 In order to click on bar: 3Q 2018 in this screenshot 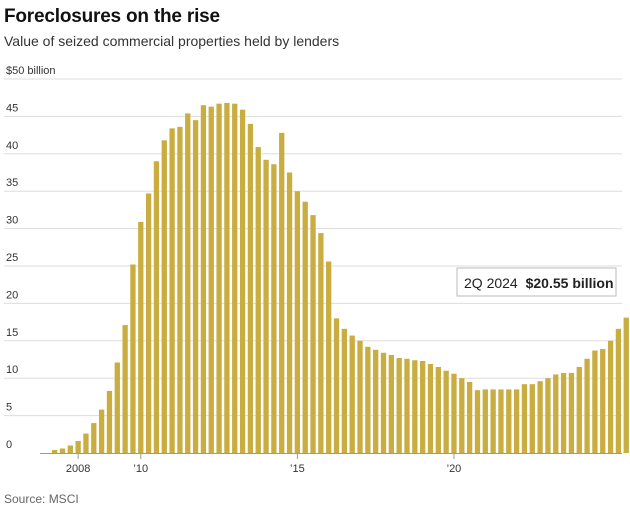, I will do `click(415, 406)`.